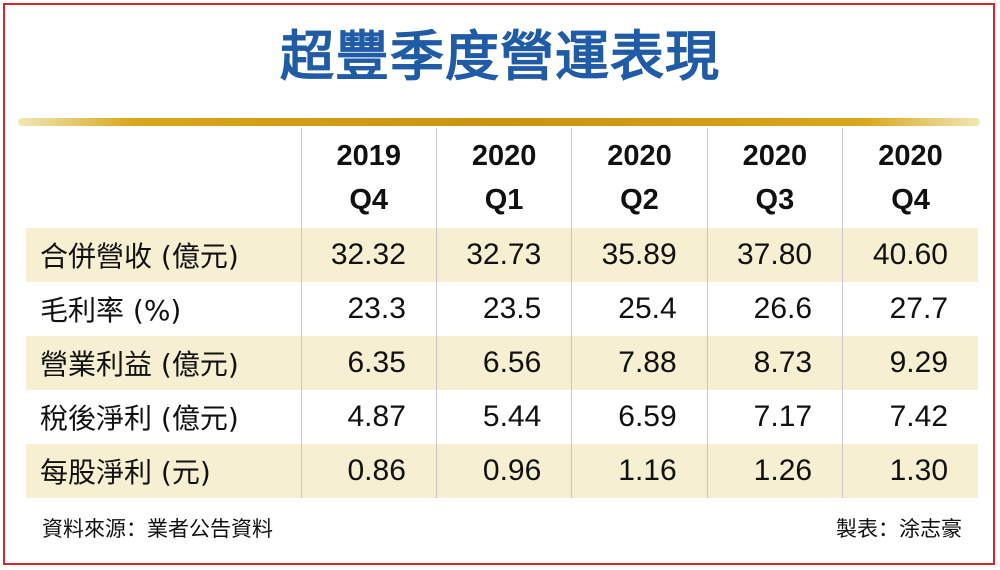  I want to click on table-cell: 7.42, so click(910, 417).